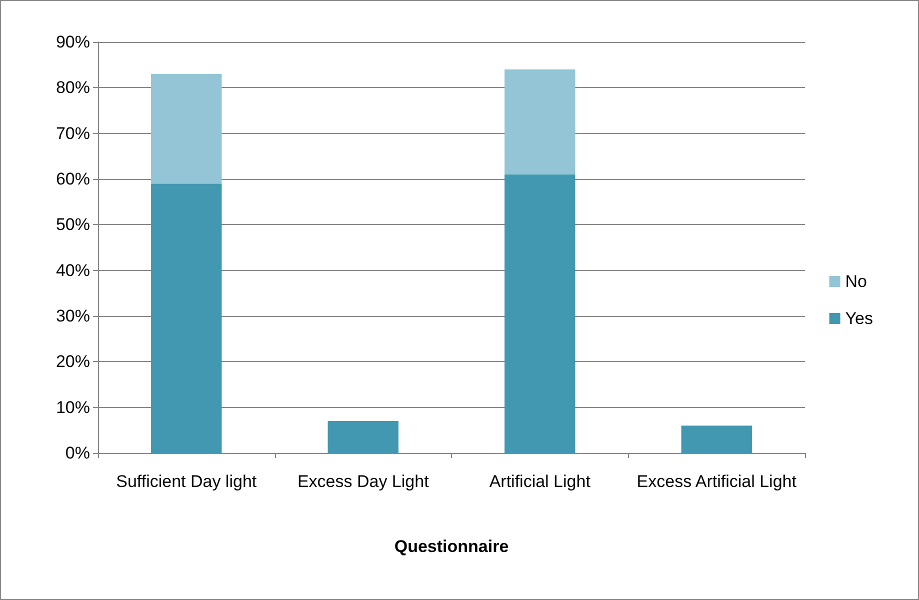 The width and height of the screenshot is (919, 600). What do you see at coordinates (73, 179) in the screenshot?
I see `y-tick-label: 60%` at bounding box center [73, 179].